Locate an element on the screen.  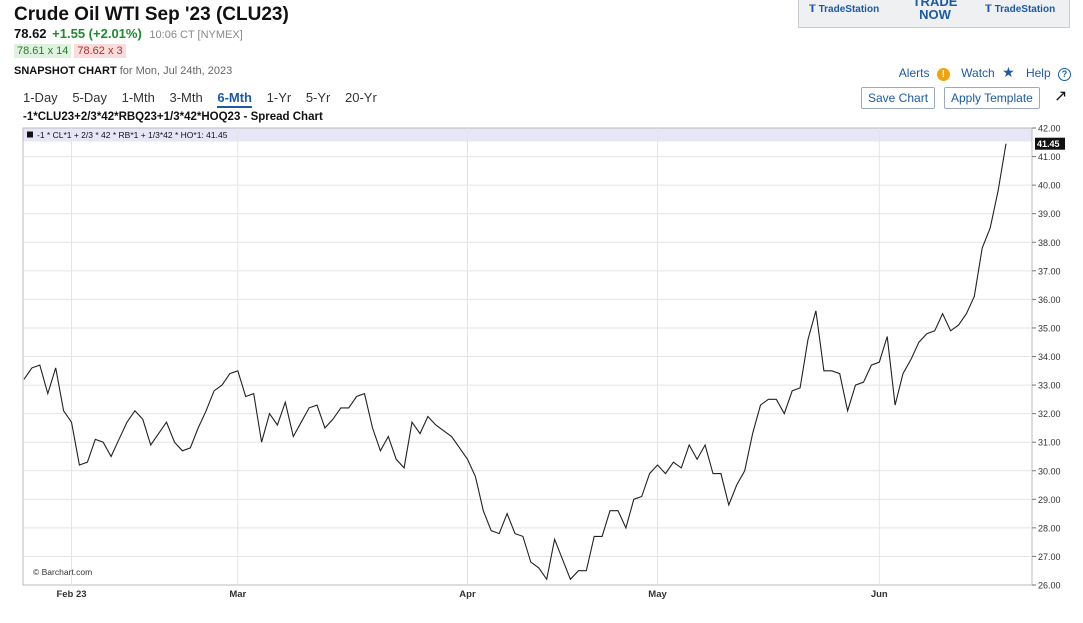
x-tick-label: Mar is located at coordinates (237, 594).